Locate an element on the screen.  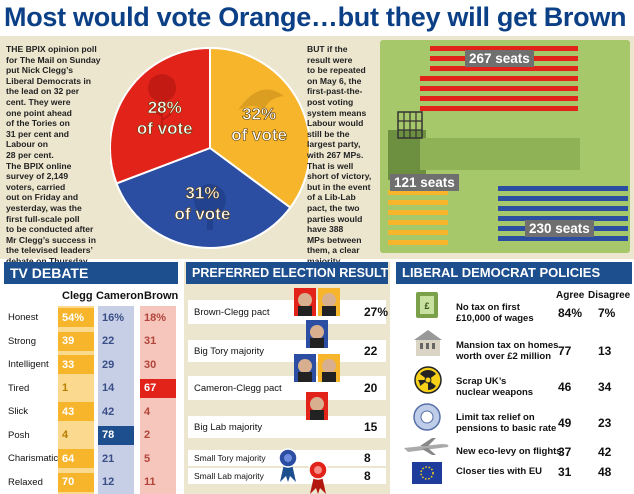
tv-cell: 31 is located at coordinates (150, 341).